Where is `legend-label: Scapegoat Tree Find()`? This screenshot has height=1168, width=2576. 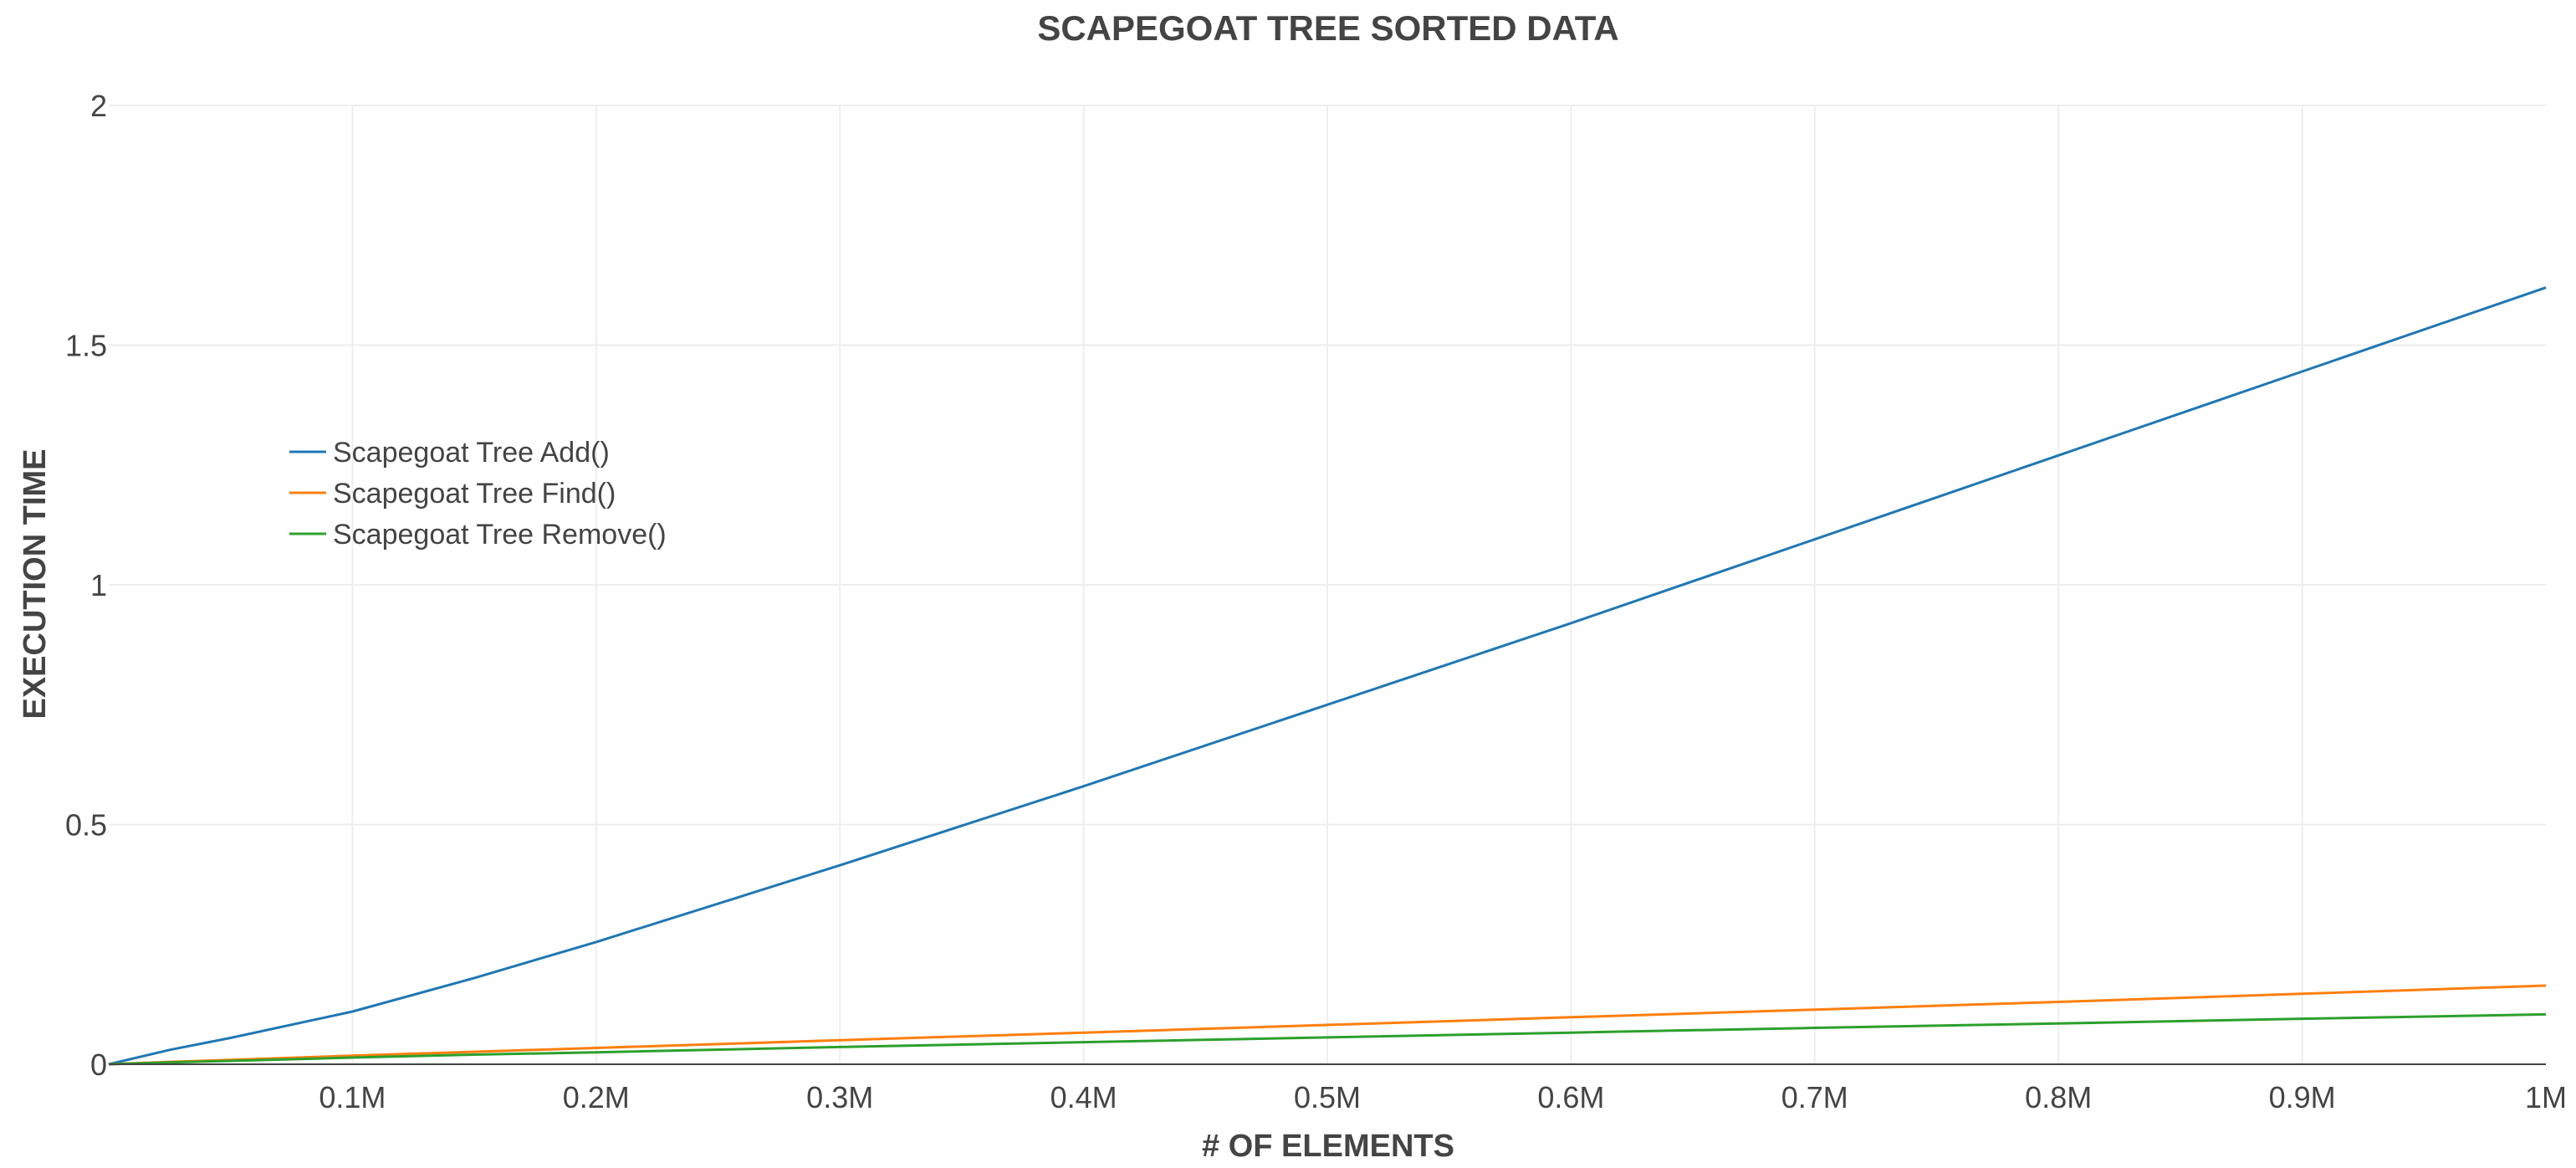 legend-label: Scapegoat Tree Find() is located at coordinates (474, 494).